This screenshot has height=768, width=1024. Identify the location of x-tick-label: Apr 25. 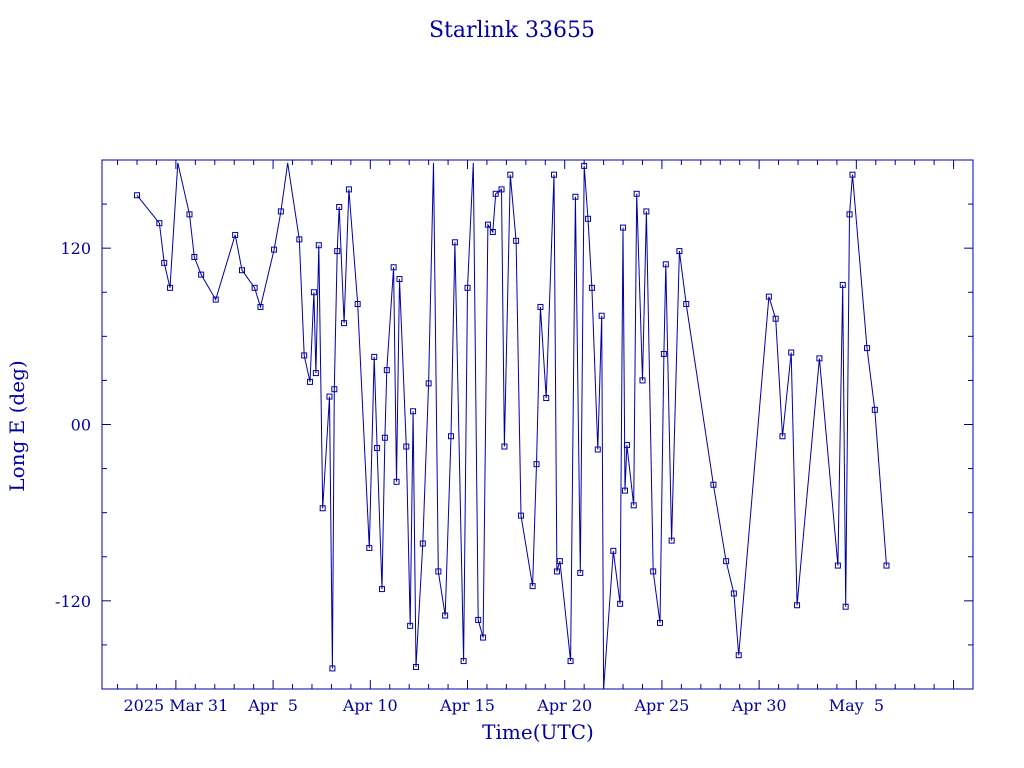
(661, 705).